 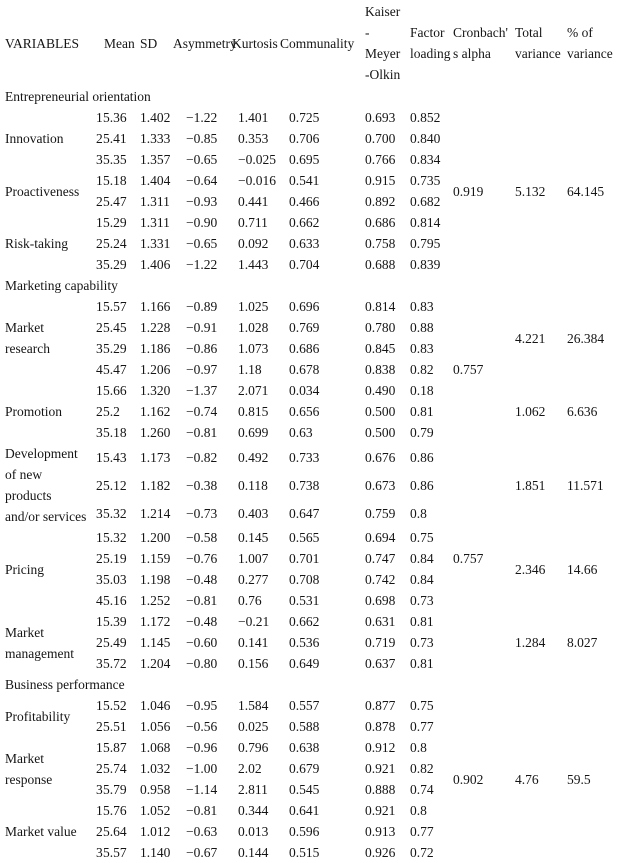 I want to click on cell-mean: 5.19, so click(x=115, y=558).